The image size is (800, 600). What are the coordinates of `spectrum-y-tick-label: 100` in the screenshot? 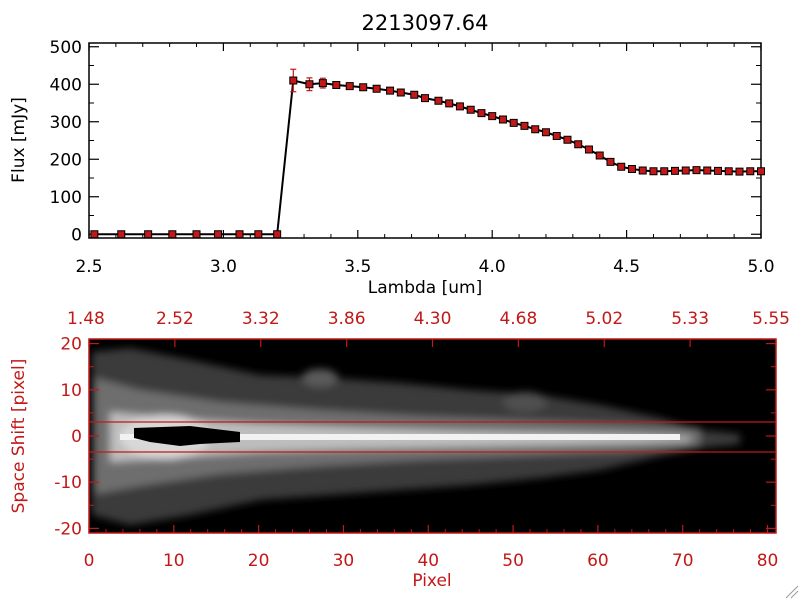 It's located at (66, 198).